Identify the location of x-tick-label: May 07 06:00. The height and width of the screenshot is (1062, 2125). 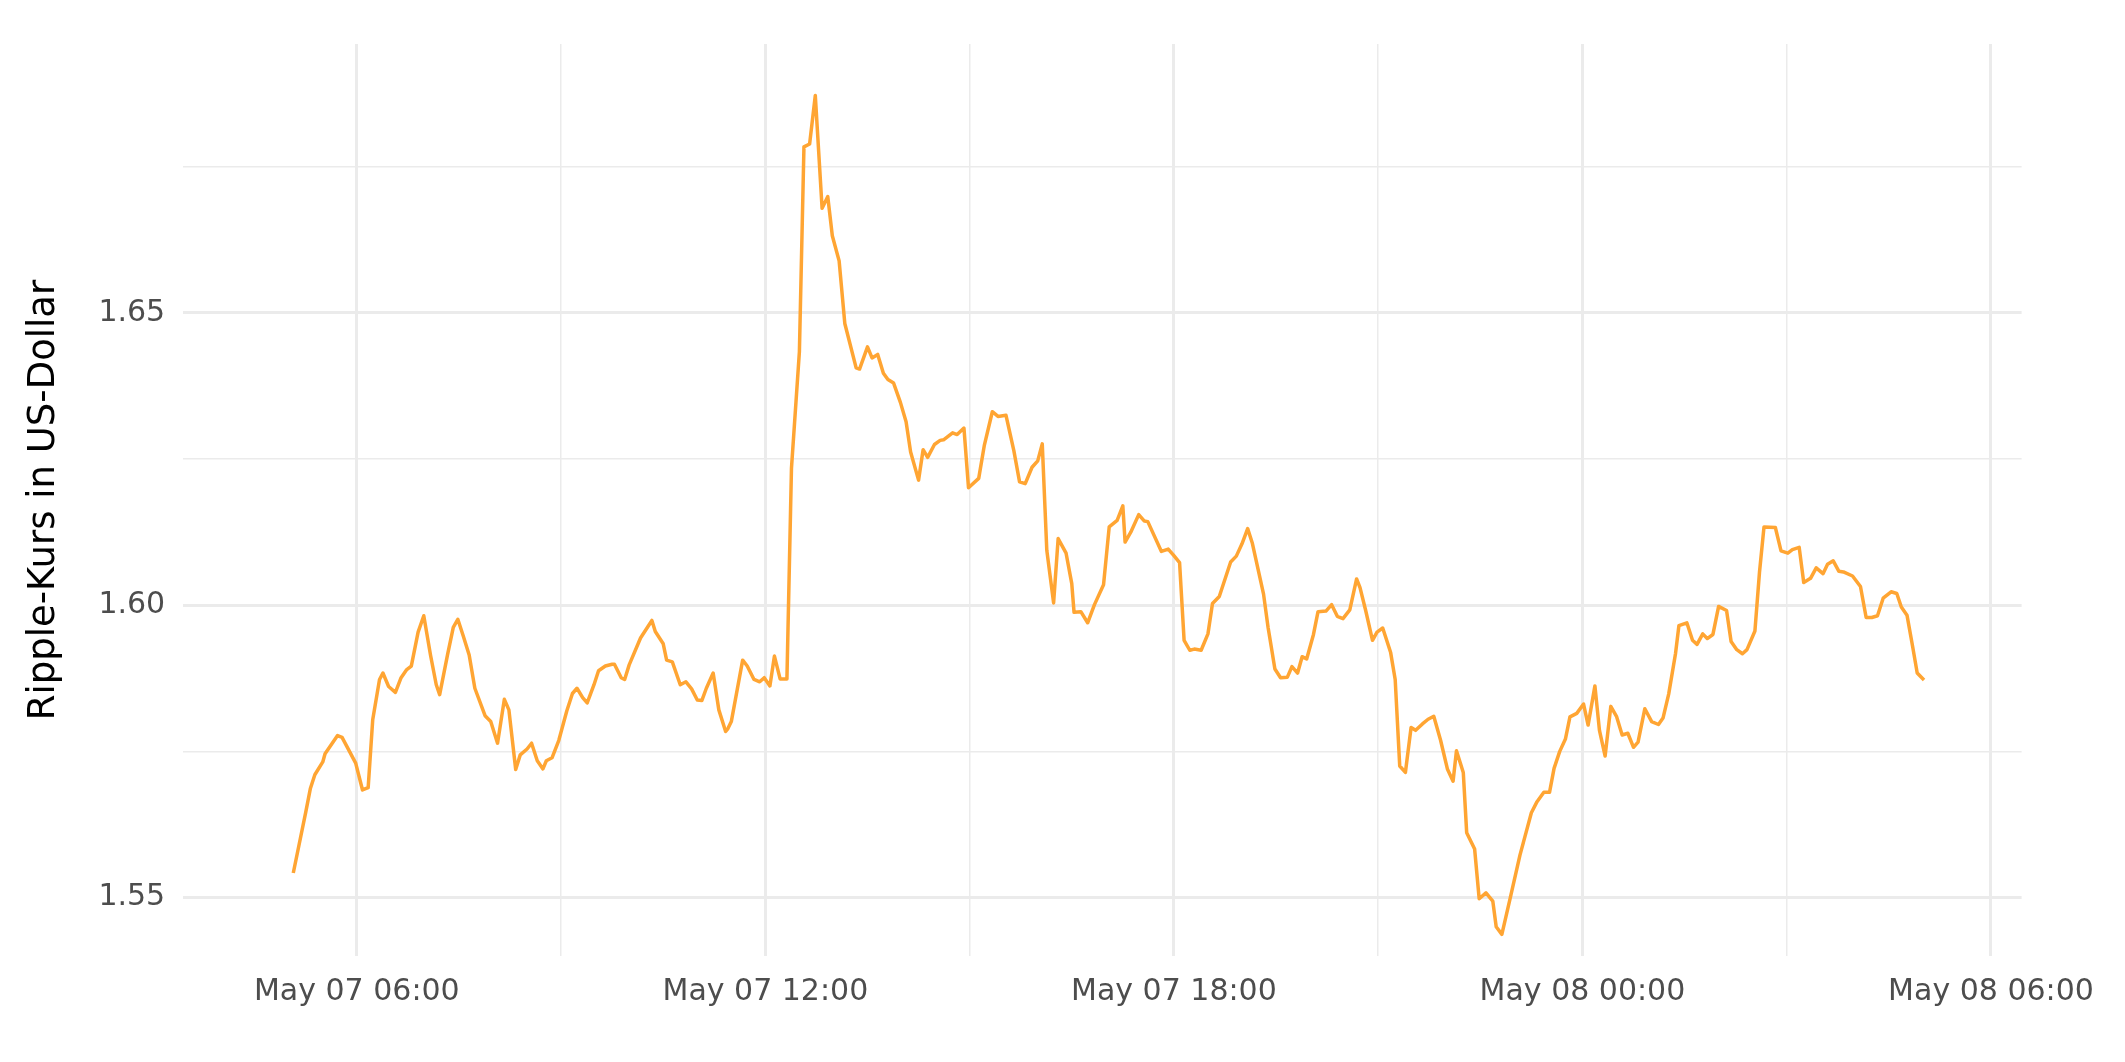
(356, 989).